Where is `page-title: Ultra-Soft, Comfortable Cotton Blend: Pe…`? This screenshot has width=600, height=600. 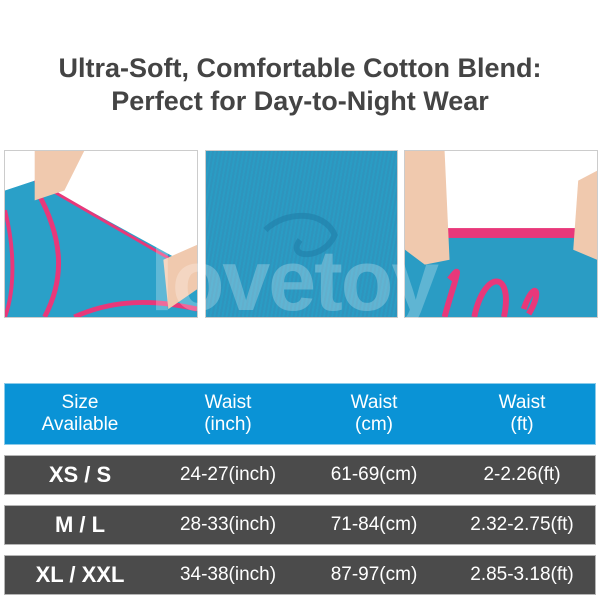
page-title: Ultra-Soft, Comfortable Cotton Blend: Pe… is located at coordinates (300, 84).